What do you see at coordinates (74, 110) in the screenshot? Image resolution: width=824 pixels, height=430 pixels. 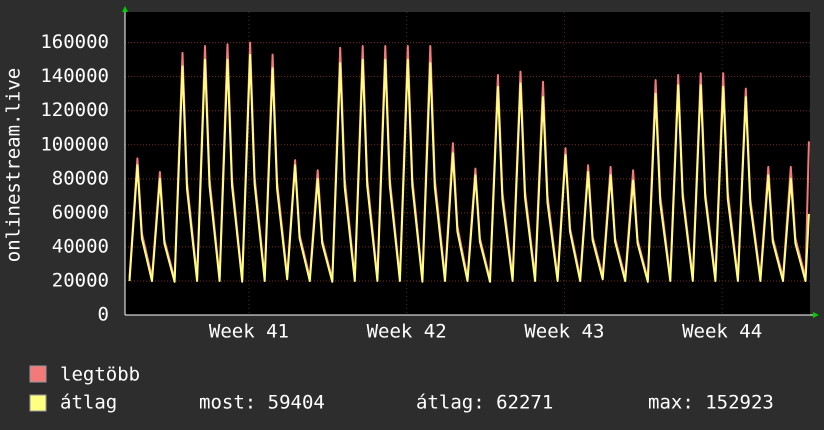 I see `y-tick-label: 120000` at bounding box center [74, 110].